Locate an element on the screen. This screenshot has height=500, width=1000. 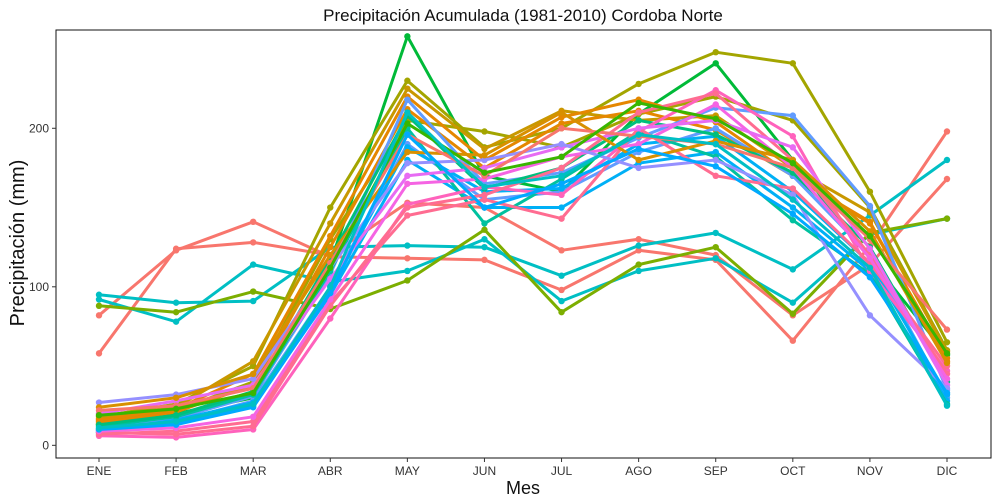
x-tick-label: JUN is located at coordinates (484, 471).